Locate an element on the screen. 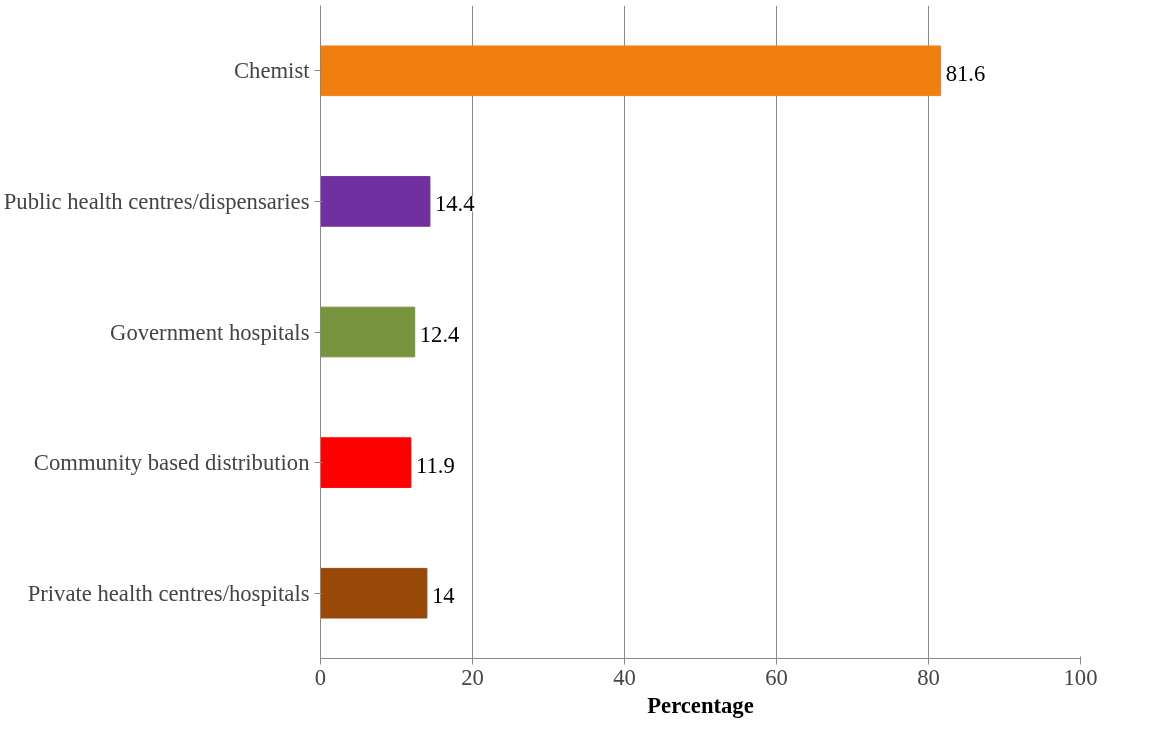 The height and width of the screenshot is (740, 1157). y-tick-label: Public health centres/dispensaries is located at coordinates (156, 201).